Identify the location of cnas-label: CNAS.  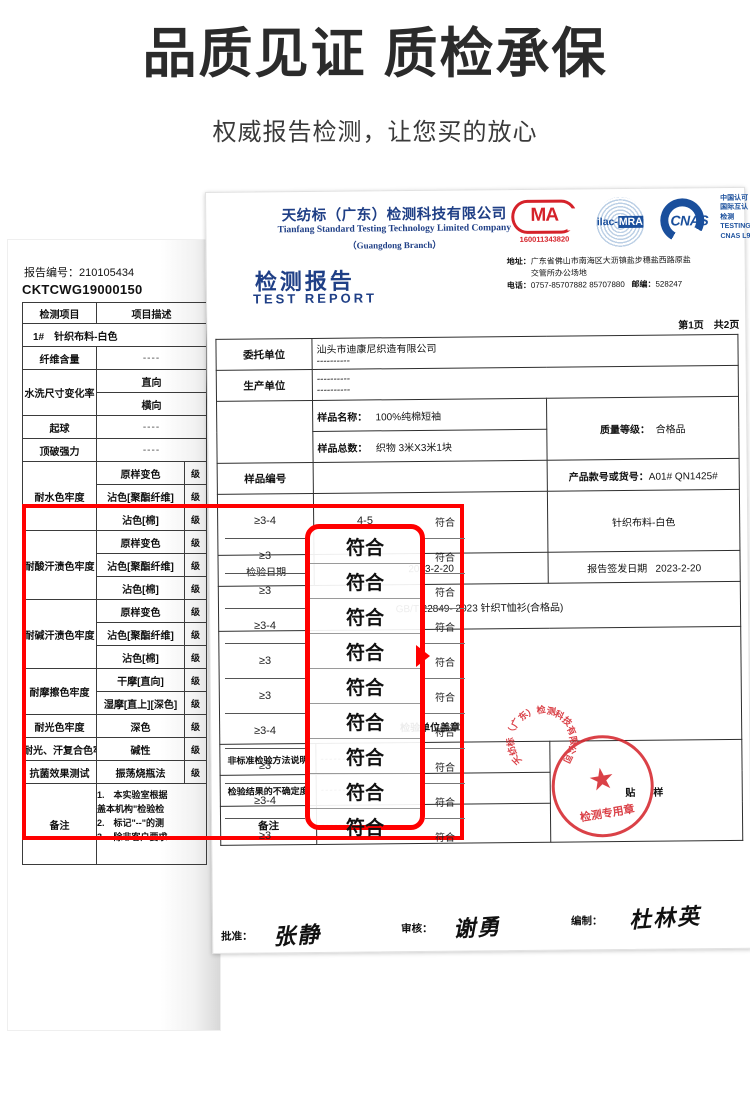
(689, 220).